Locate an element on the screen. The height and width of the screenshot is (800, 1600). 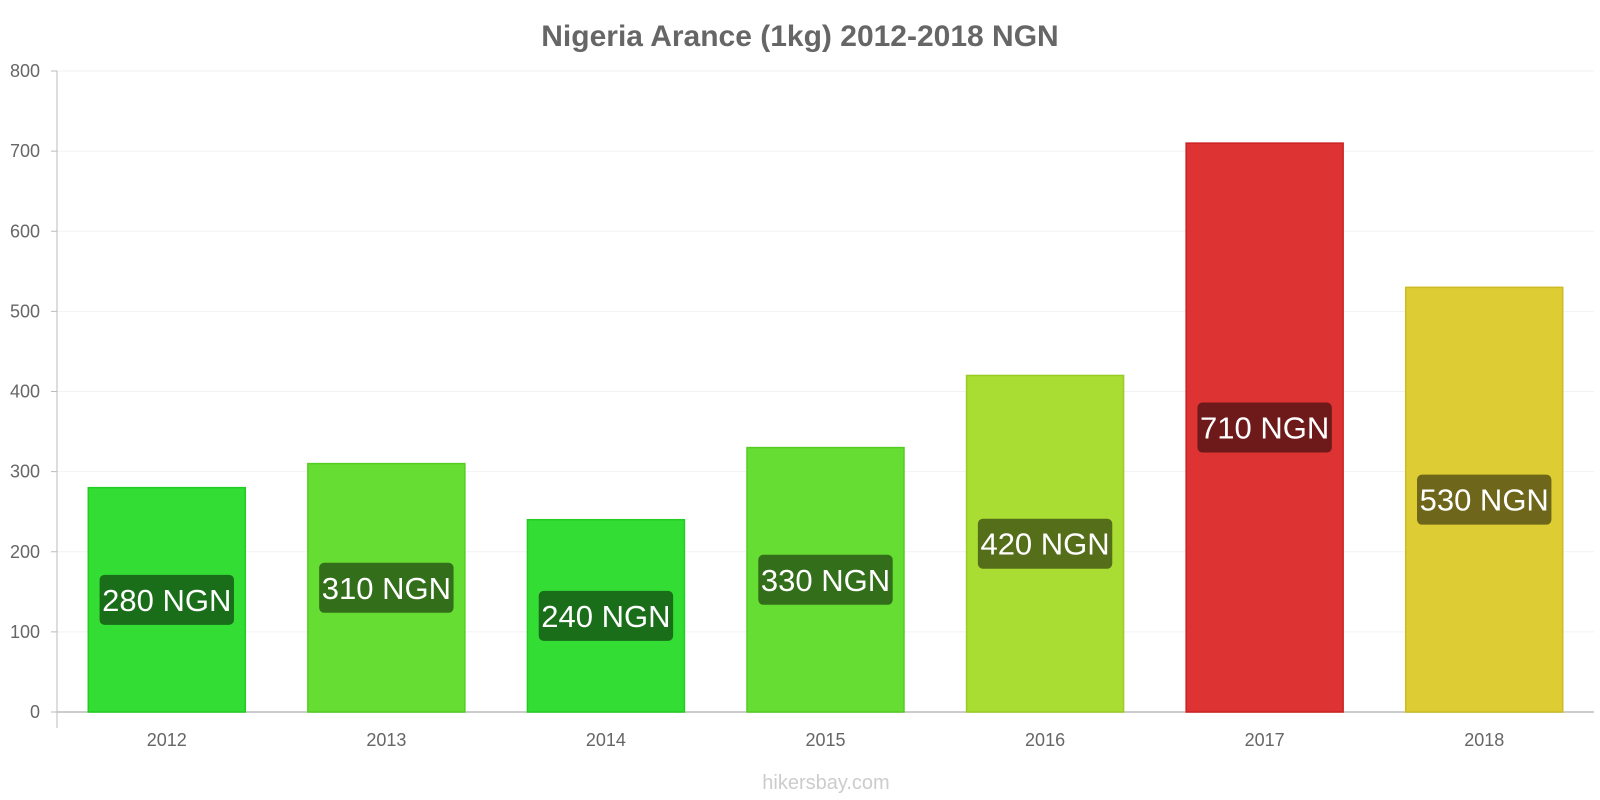
x-tick-label: 2015 is located at coordinates (825, 740).